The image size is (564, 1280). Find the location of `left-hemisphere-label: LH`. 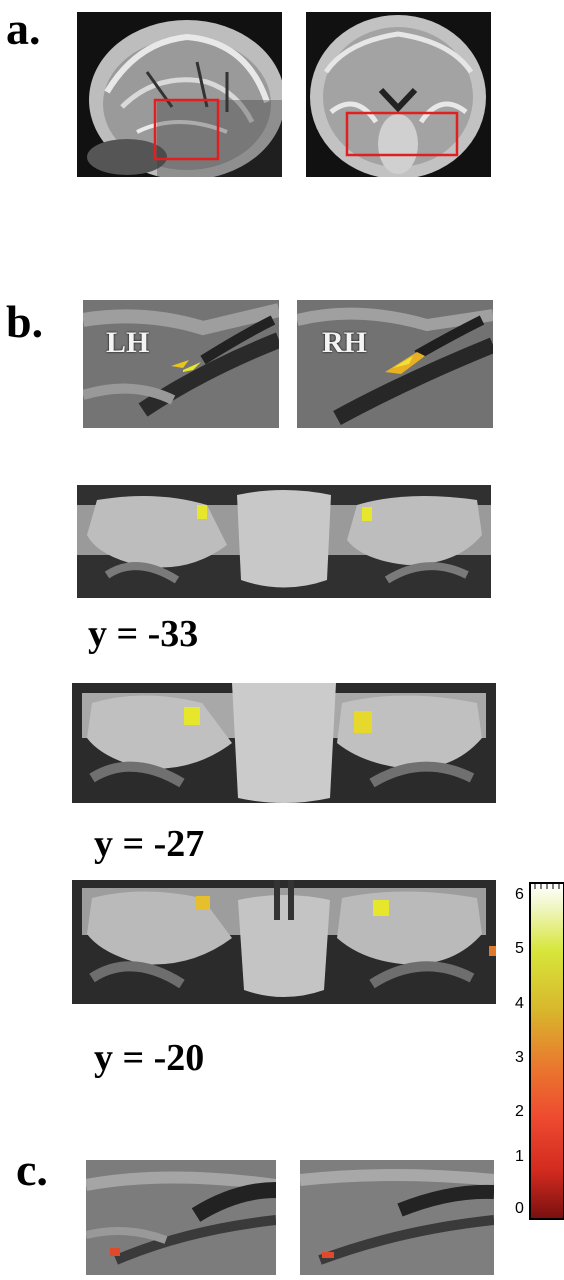

left-hemisphere-label: LH is located at coordinates (128, 342).